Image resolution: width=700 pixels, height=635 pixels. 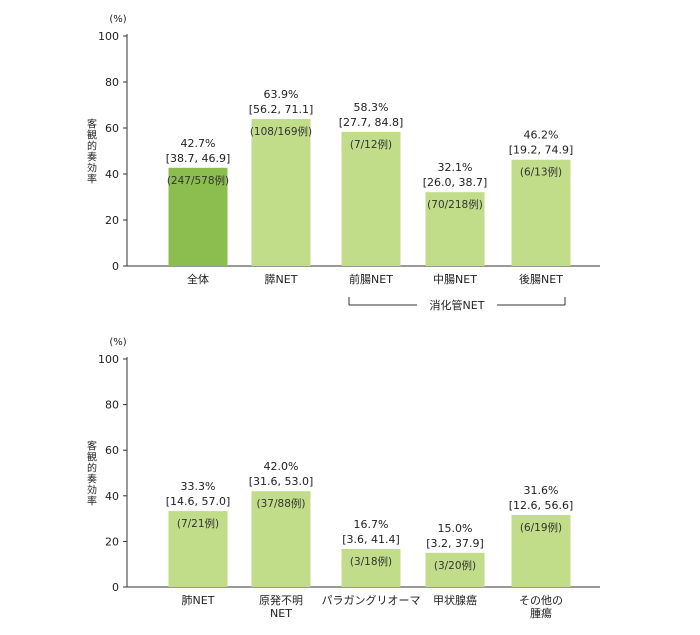 I want to click on x-category-label: 甲状腺癌, so click(x=455, y=600).